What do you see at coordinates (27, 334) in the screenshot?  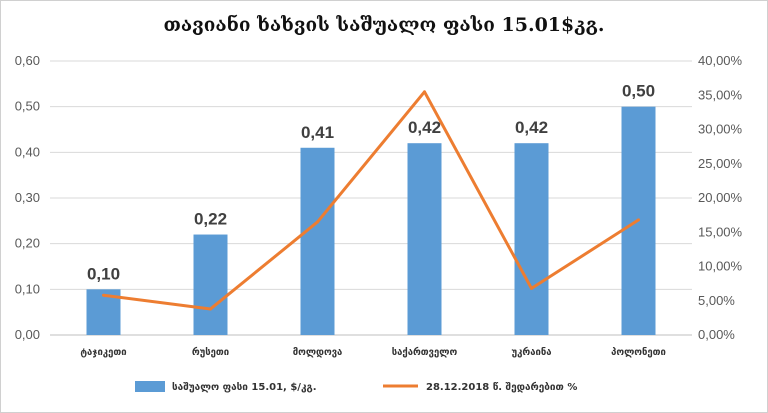 I see `y-left-tick-label: 0,00` at bounding box center [27, 334].